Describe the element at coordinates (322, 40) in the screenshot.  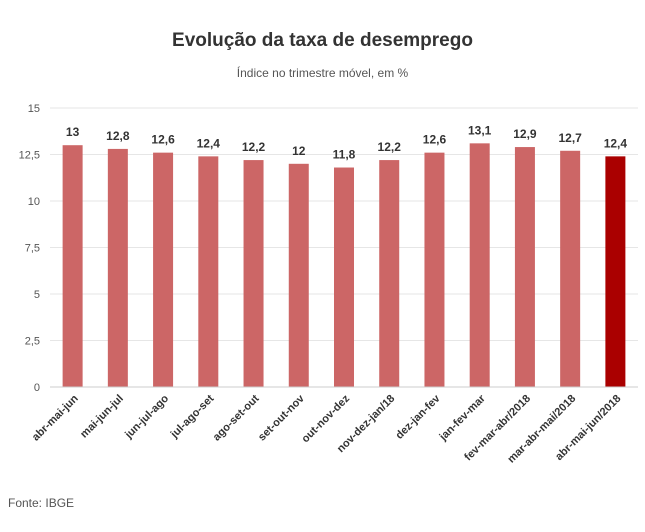
I see `chart-title: Evolução da taxa de desemprego` at that location.